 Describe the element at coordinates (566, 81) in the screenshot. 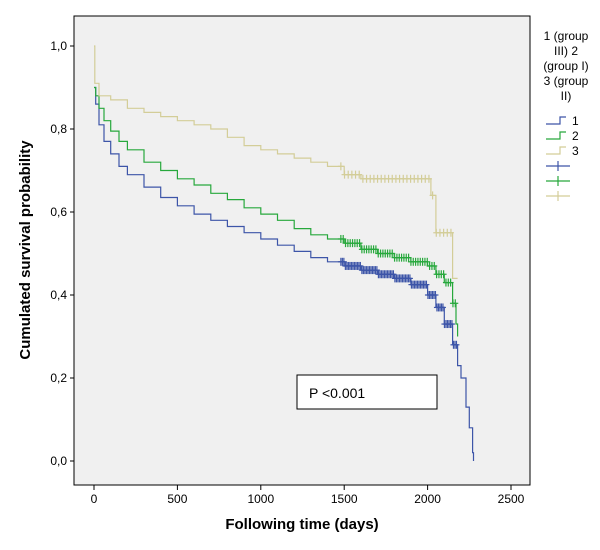

I see `legend-title-line: 3 (group` at that location.